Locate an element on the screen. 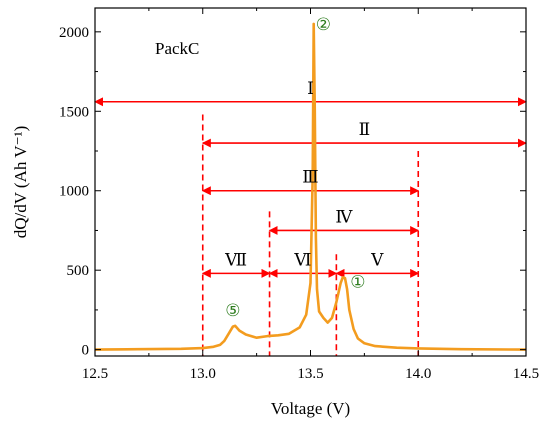 The width and height of the screenshot is (550, 424). peak-marker: ② is located at coordinates (323, 25).